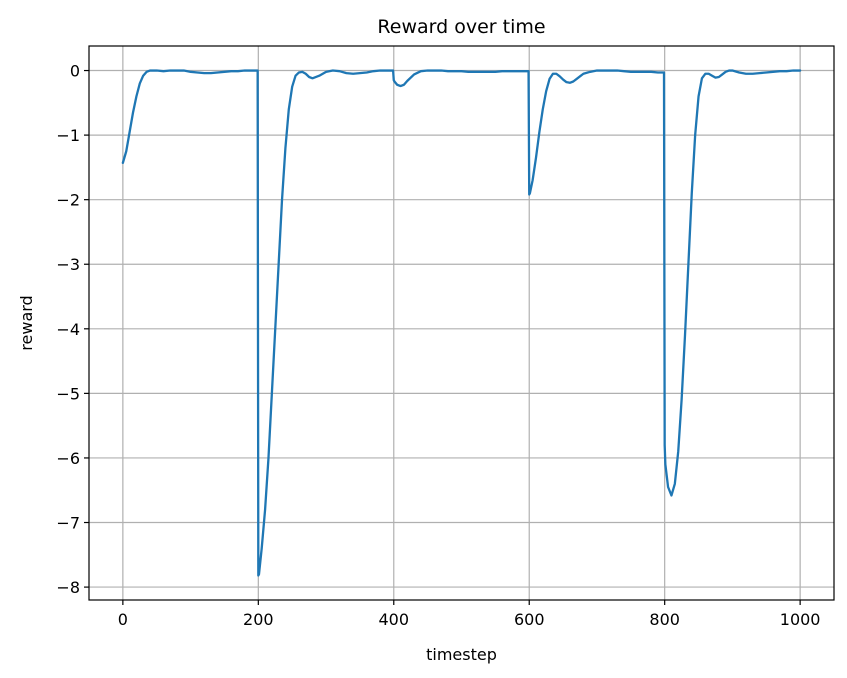 The image size is (847, 678). What do you see at coordinates (123, 619) in the screenshot?
I see `x-tick-label: 0` at bounding box center [123, 619].